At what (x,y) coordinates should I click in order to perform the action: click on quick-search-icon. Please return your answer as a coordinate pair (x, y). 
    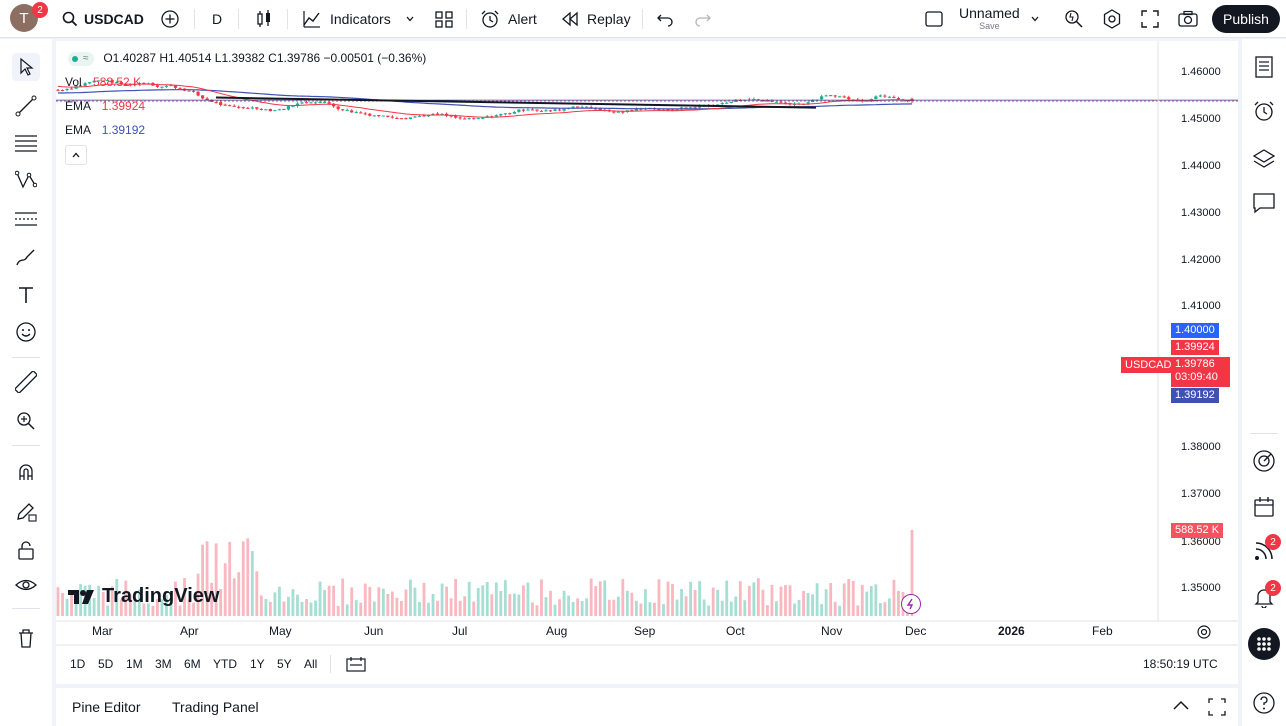
    Looking at the image, I should click on (1074, 19).